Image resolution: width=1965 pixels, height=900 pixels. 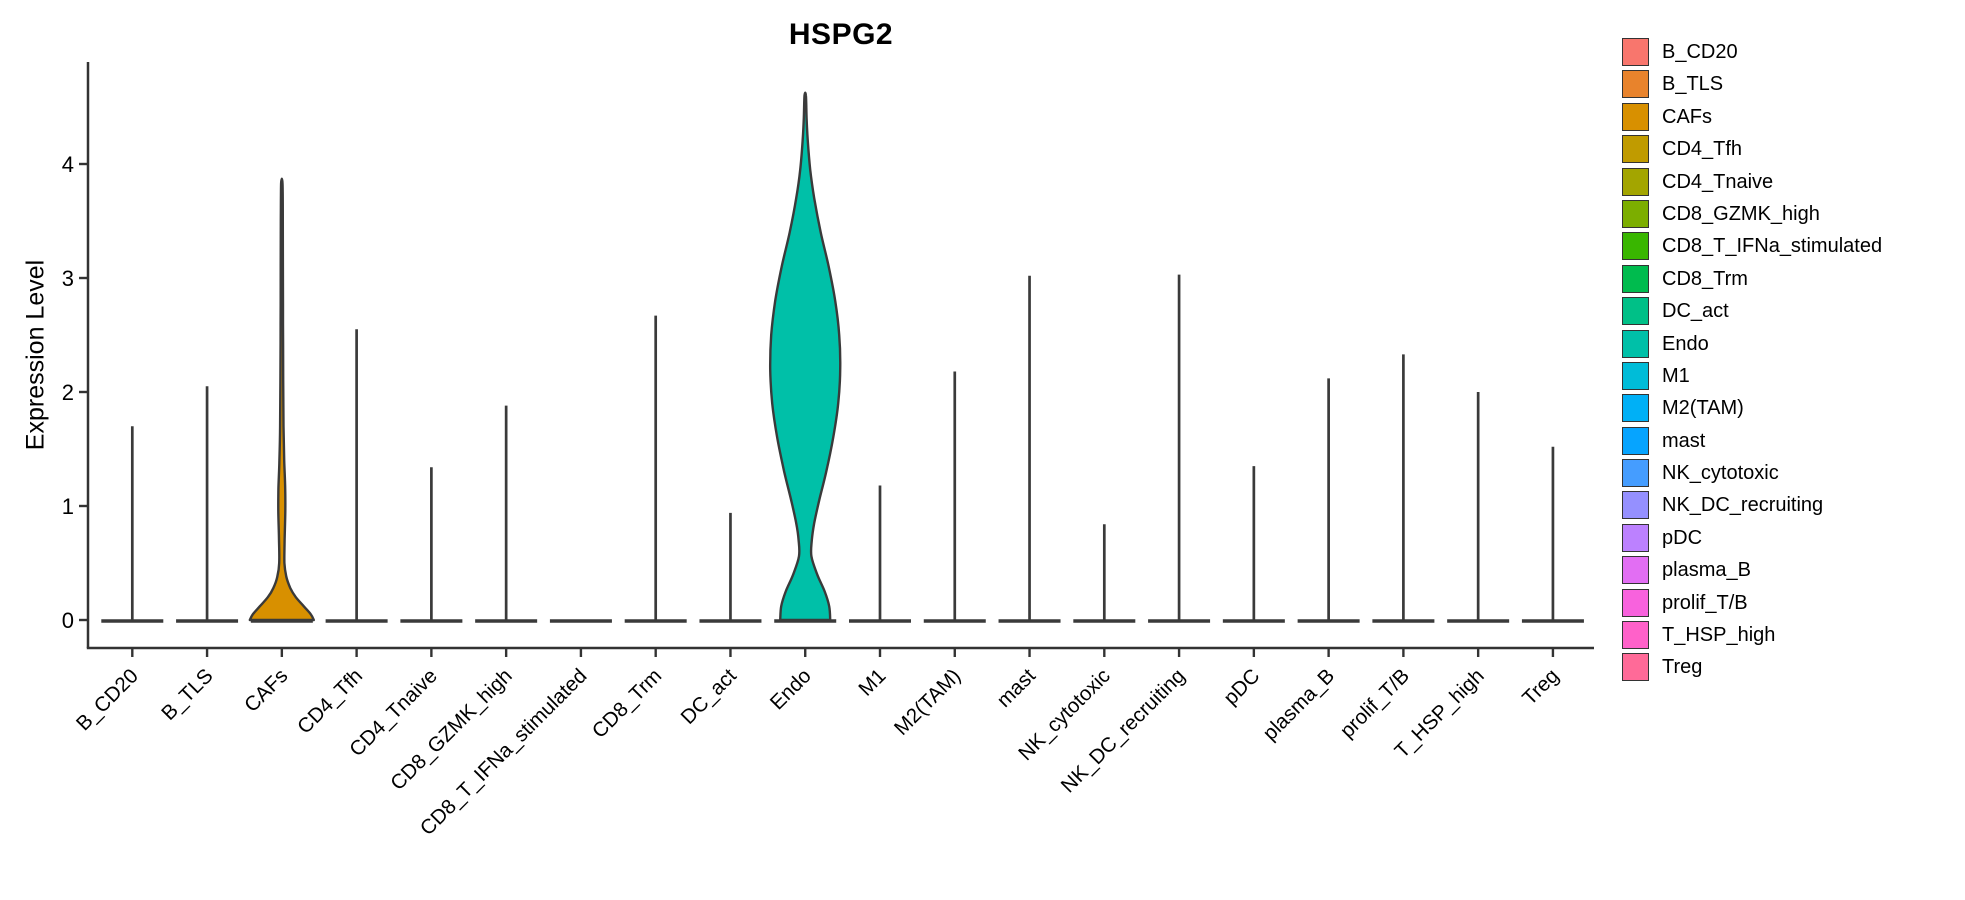 What do you see at coordinates (1719, 635) in the screenshot?
I see `legend-label: T_HSP_high` at bounding box center [1719, 635].